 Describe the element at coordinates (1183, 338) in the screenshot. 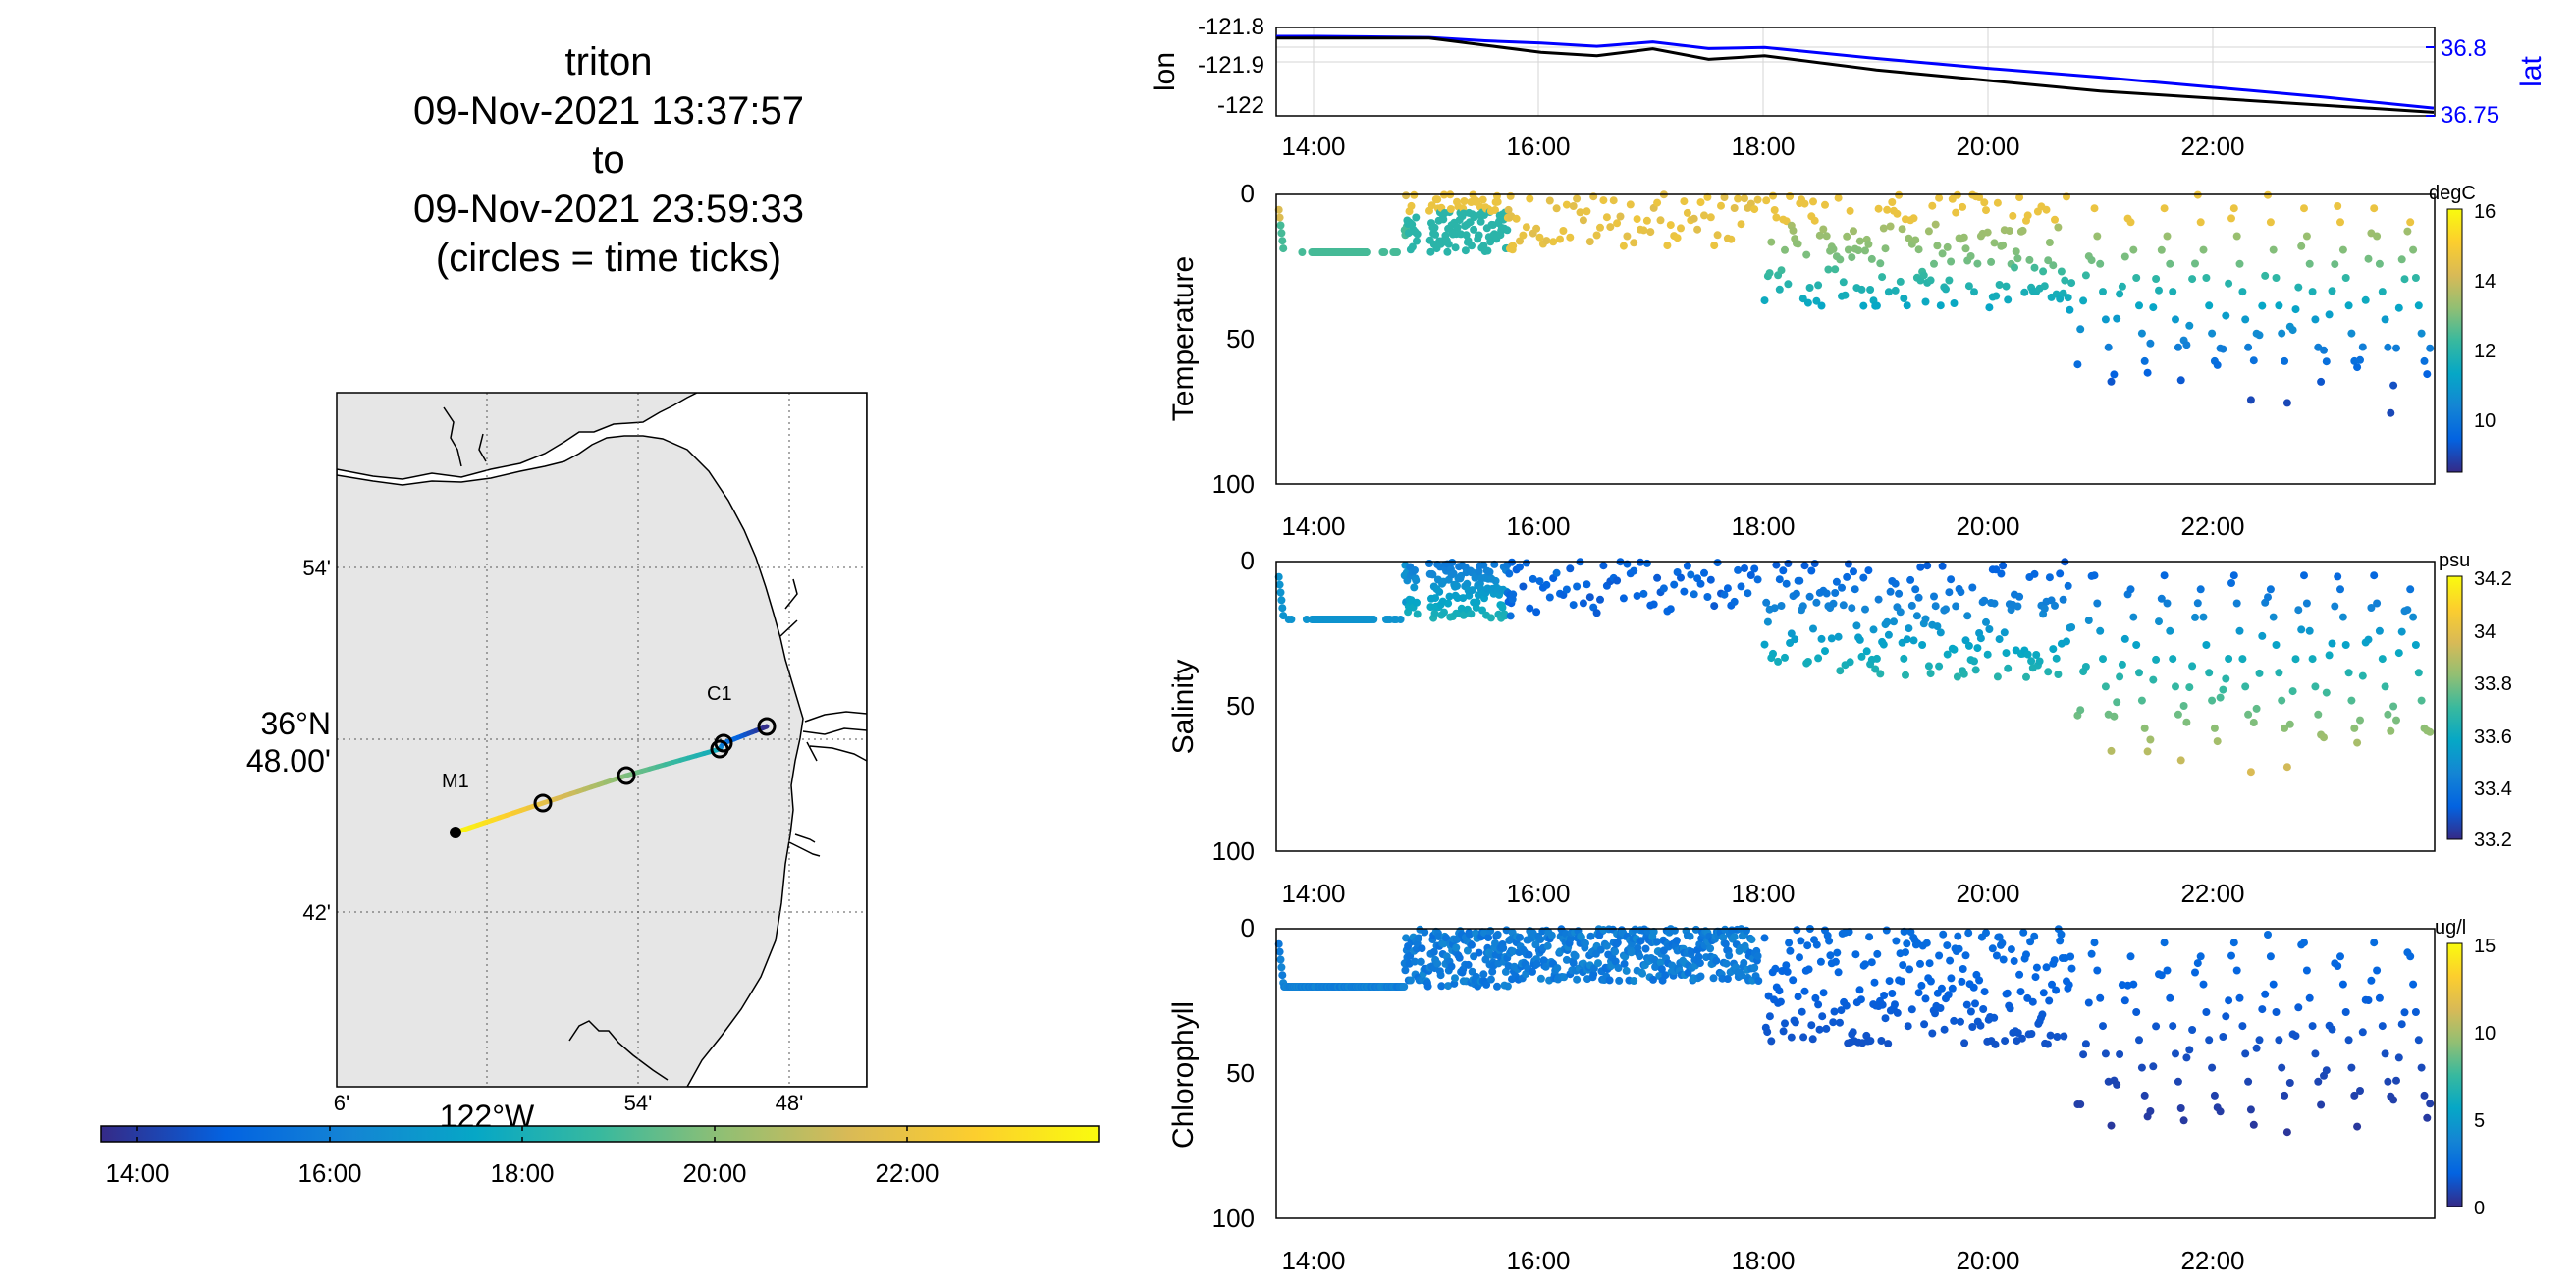

I see `temperature-axis-label: Temperature` at that location.